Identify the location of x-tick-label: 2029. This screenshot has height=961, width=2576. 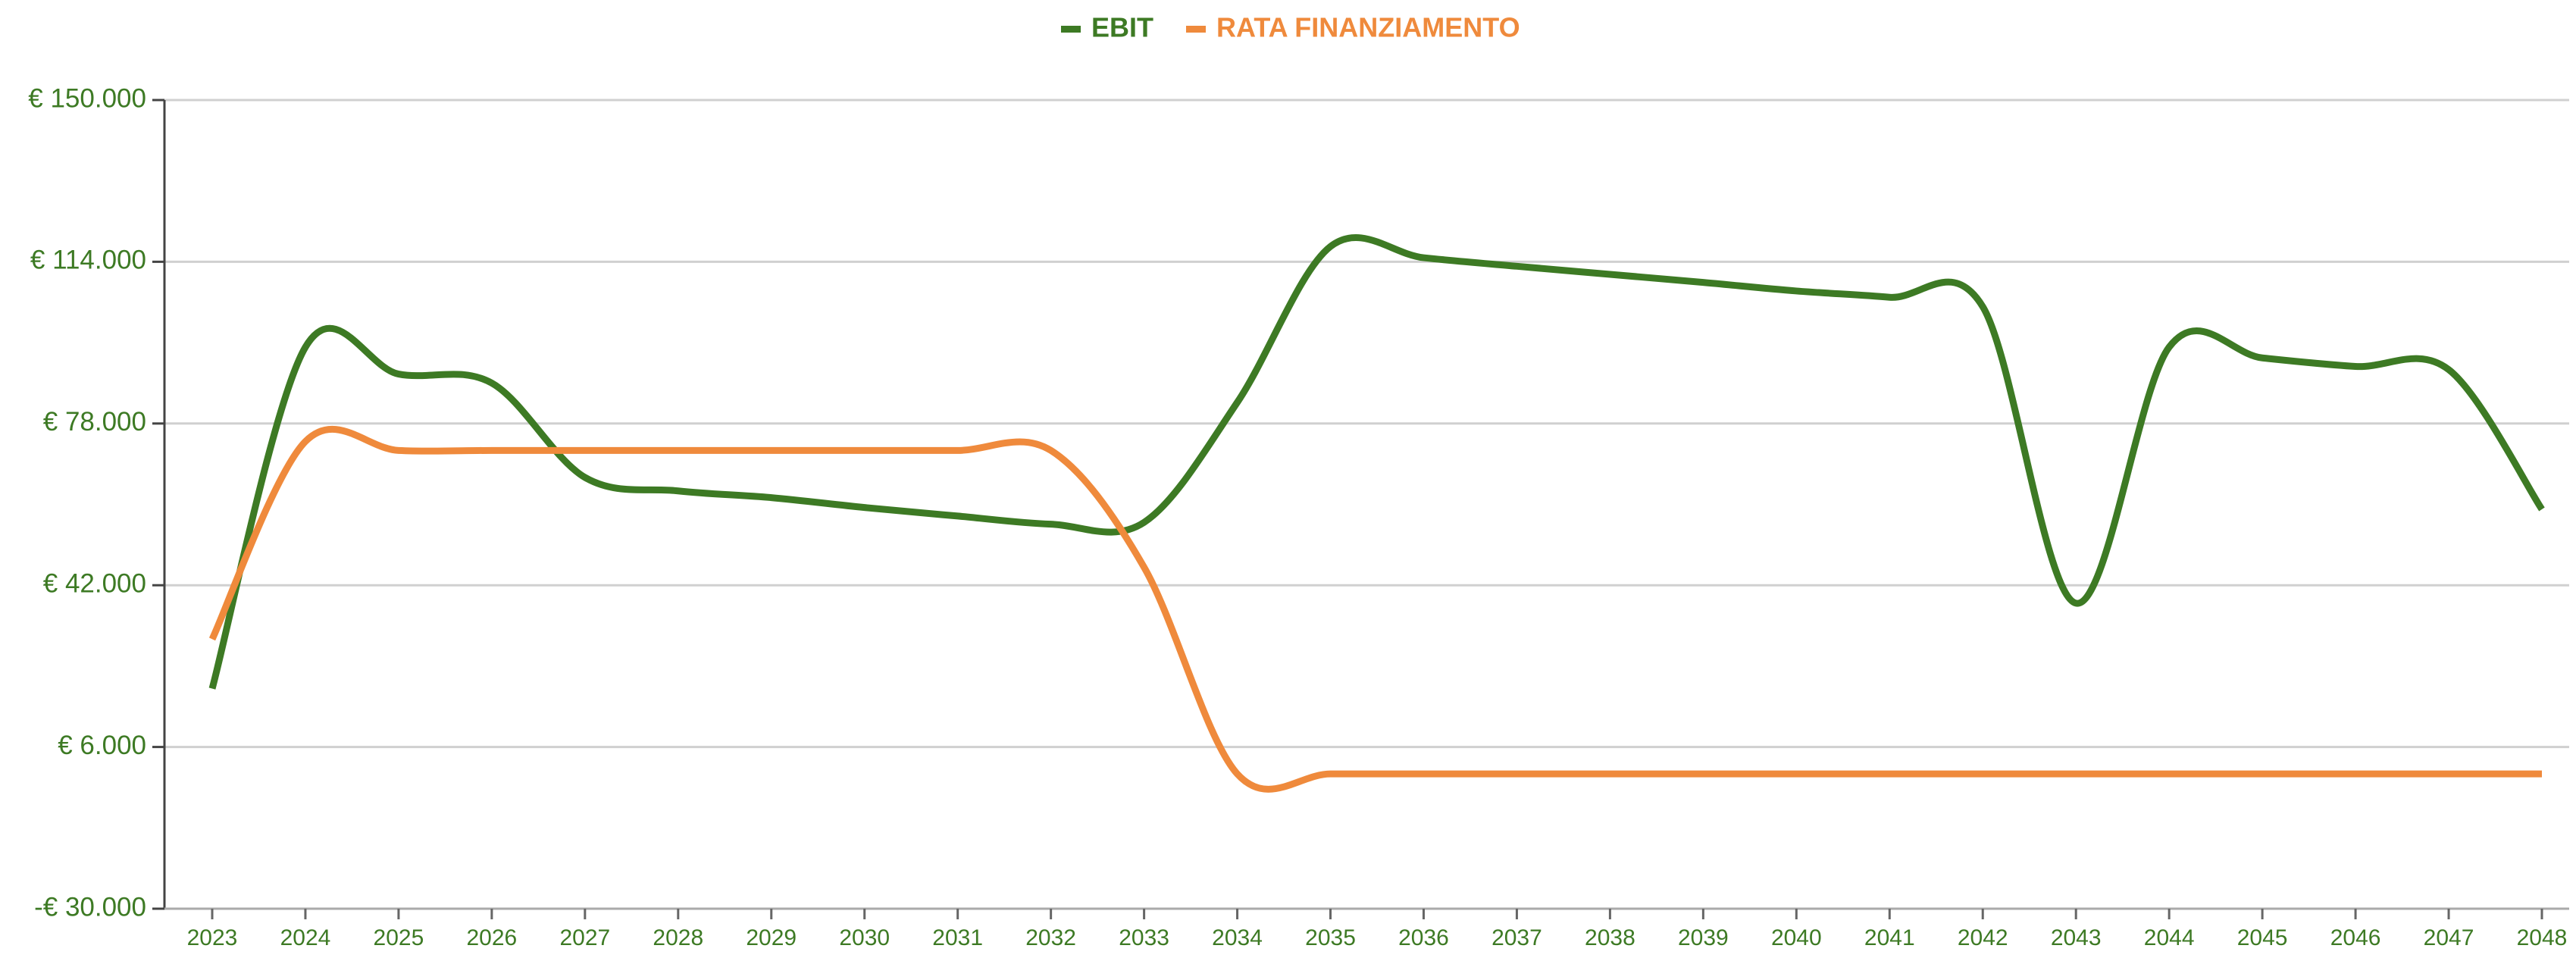
(771, 937).